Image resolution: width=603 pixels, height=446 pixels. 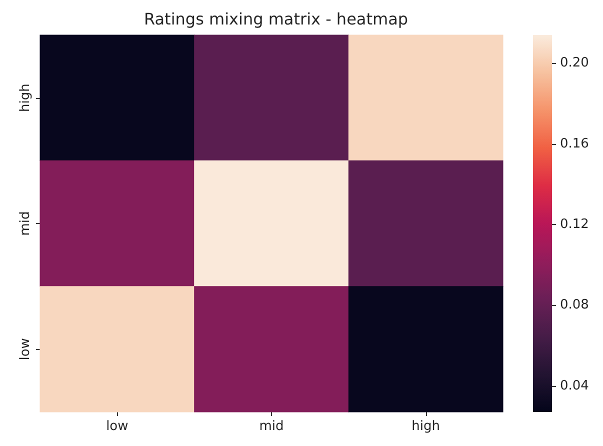 I want to click on x-tick-label: low, so click(x=117, y=426).